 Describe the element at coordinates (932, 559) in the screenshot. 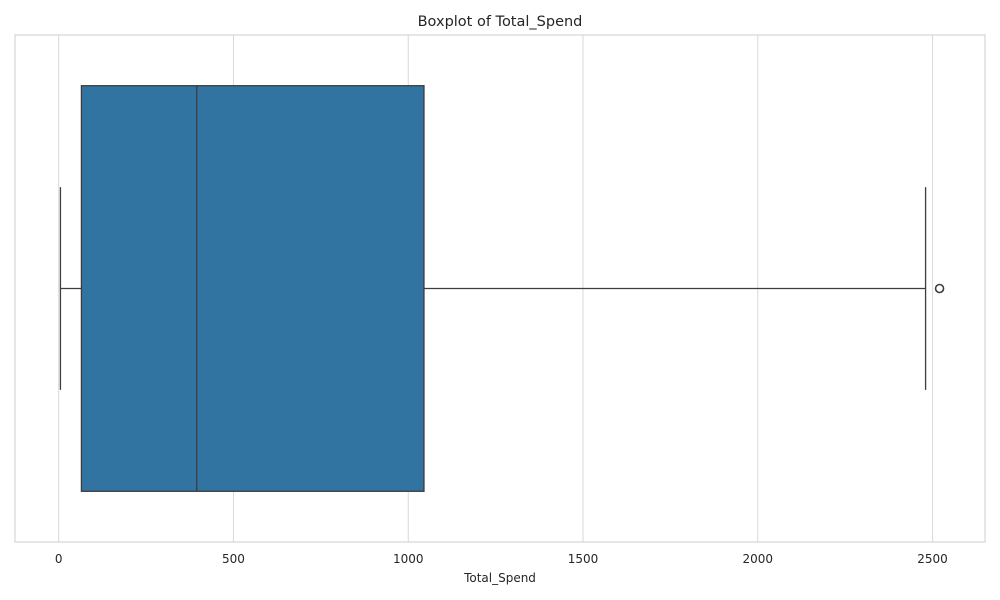

I see `x-tick-label: 2500` at that location.